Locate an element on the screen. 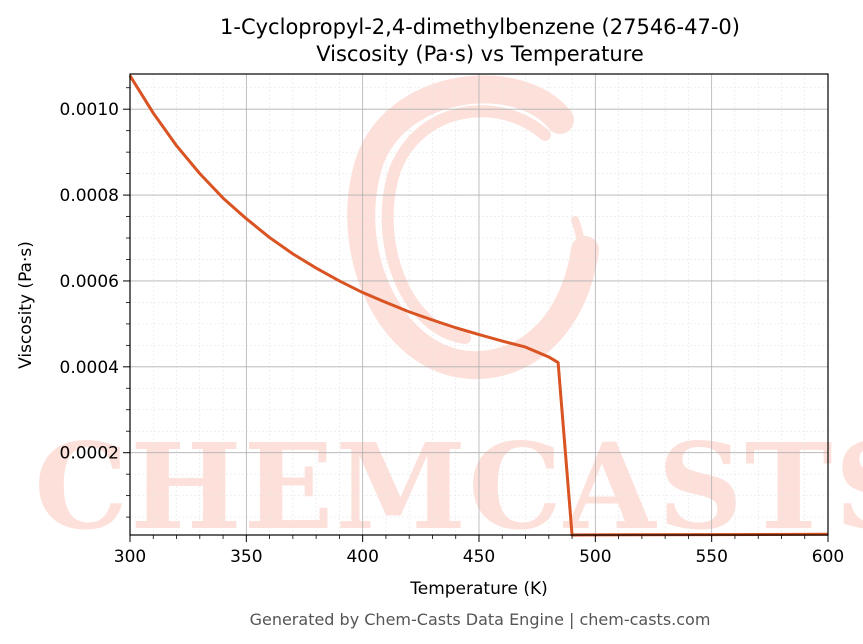  y-tick-label: 0.0004 is located at coordinates (89, 368).